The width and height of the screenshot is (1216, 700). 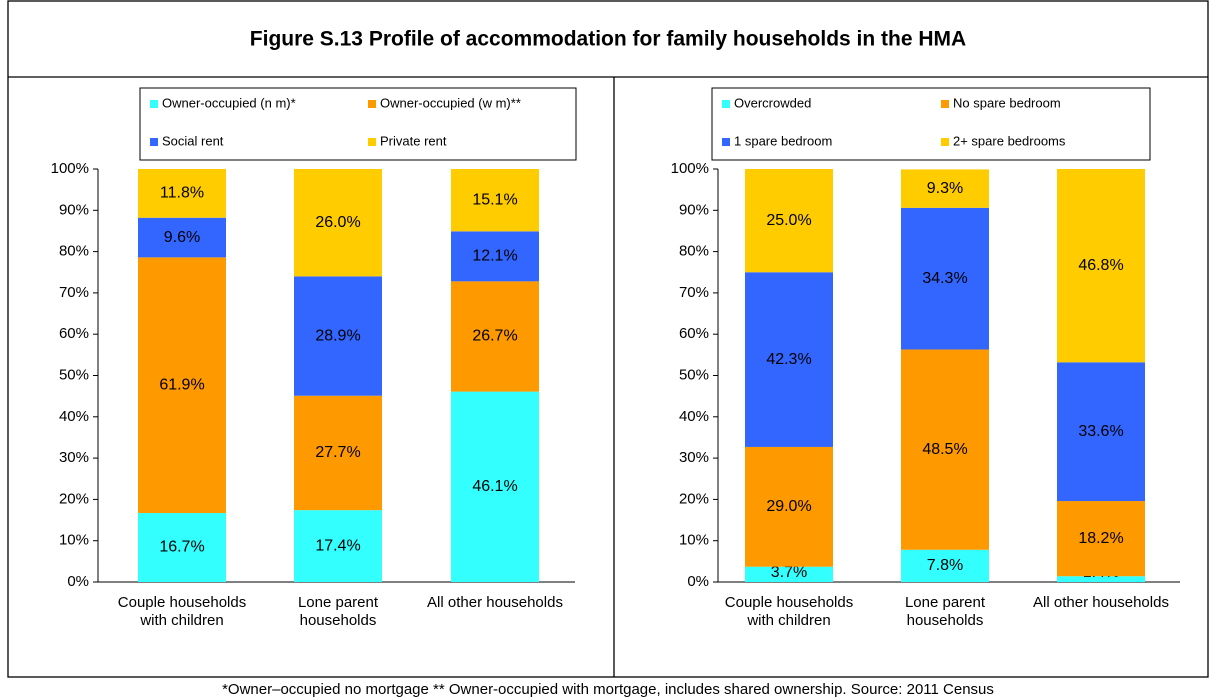 I want to click on legend-label: Social rent, so click(x=193, y=140).